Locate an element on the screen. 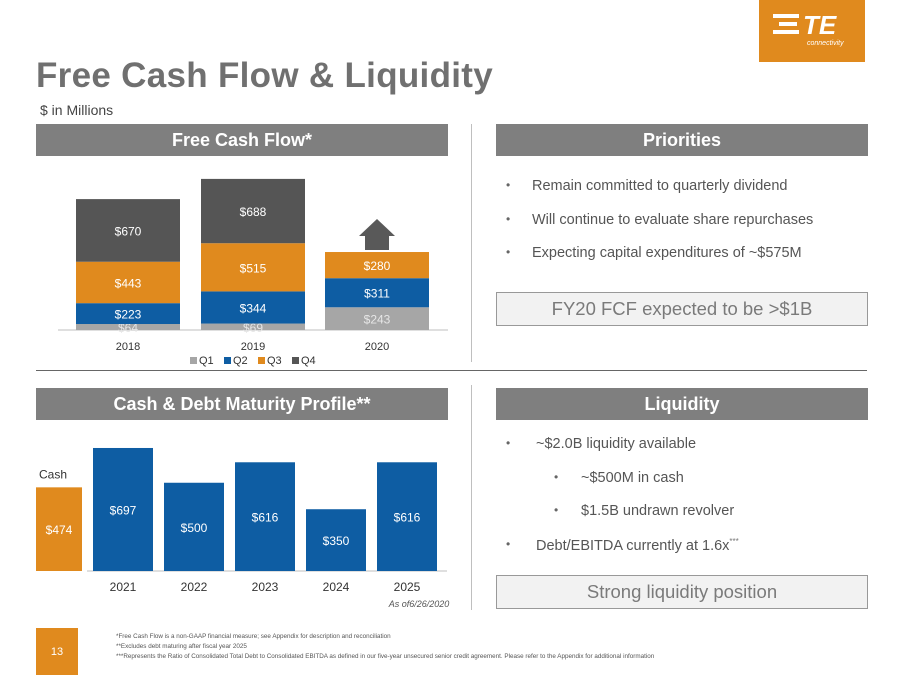 The width and height of the screenshot is (900, 675). fcf-bar-2019-q4 is located at coordinates (253, 211).